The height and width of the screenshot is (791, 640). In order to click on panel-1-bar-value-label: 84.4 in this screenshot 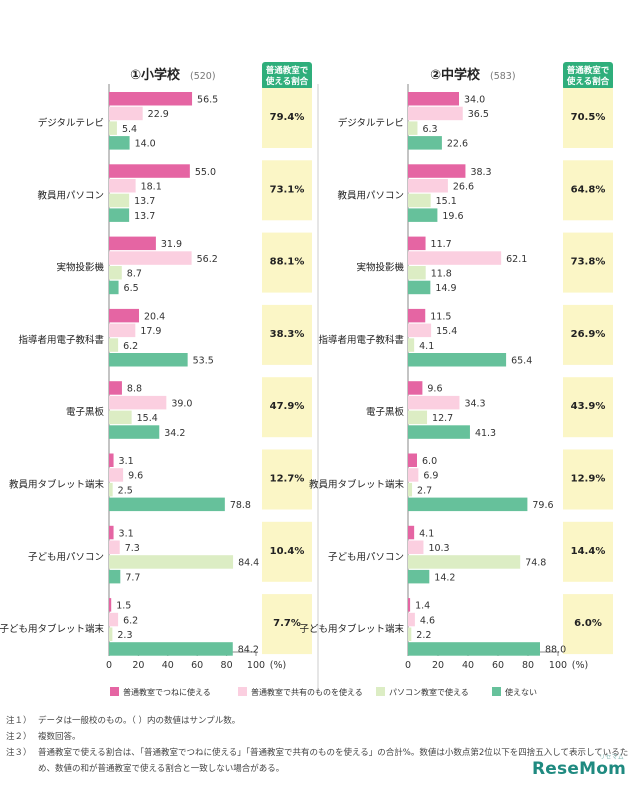, I will do `click(248, 563)`.